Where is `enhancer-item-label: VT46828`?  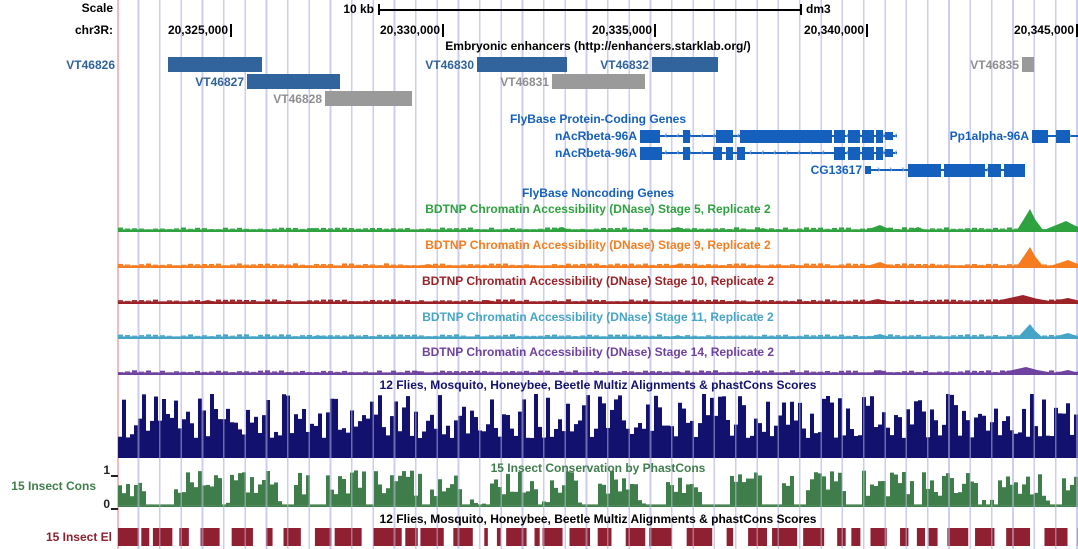
enhancer-item-label: VT46828 is located at coordinates (297, 99).